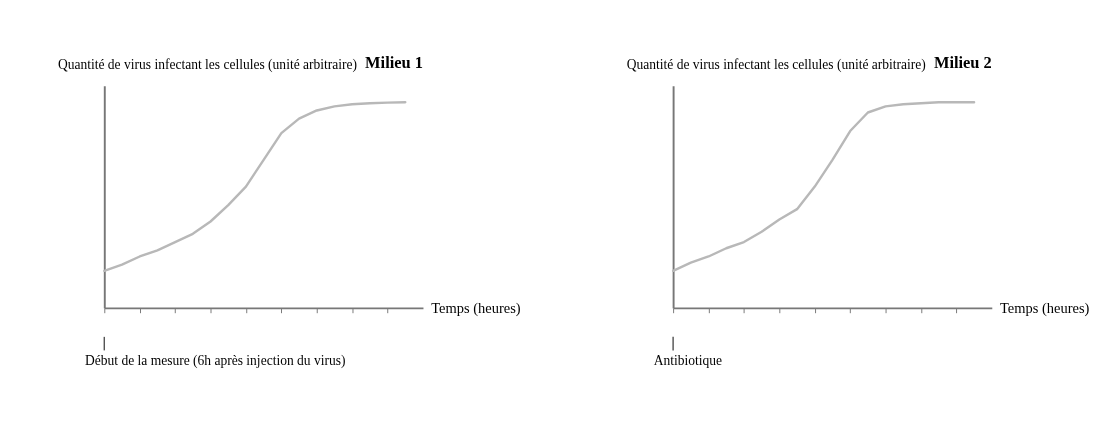 The height and width of the screenshot is (429, 1099). What do you see at coordinates (394, 63) in the screenshot?
I see `chart-title: Milieu 1` at bounding box center [394, 63].